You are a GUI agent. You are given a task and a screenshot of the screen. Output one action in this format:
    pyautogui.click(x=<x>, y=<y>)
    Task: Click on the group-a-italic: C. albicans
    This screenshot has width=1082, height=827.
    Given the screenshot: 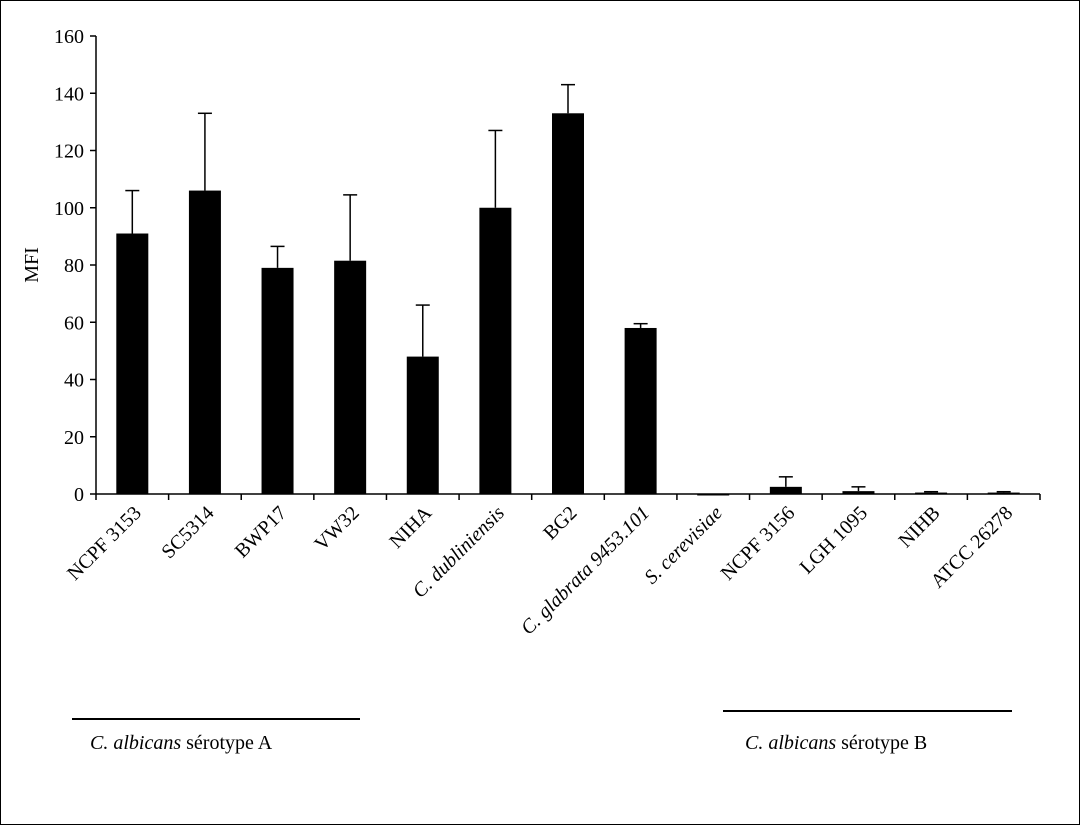 What is the action you would take?
    pyautogui.click(x=136, y=743)
    